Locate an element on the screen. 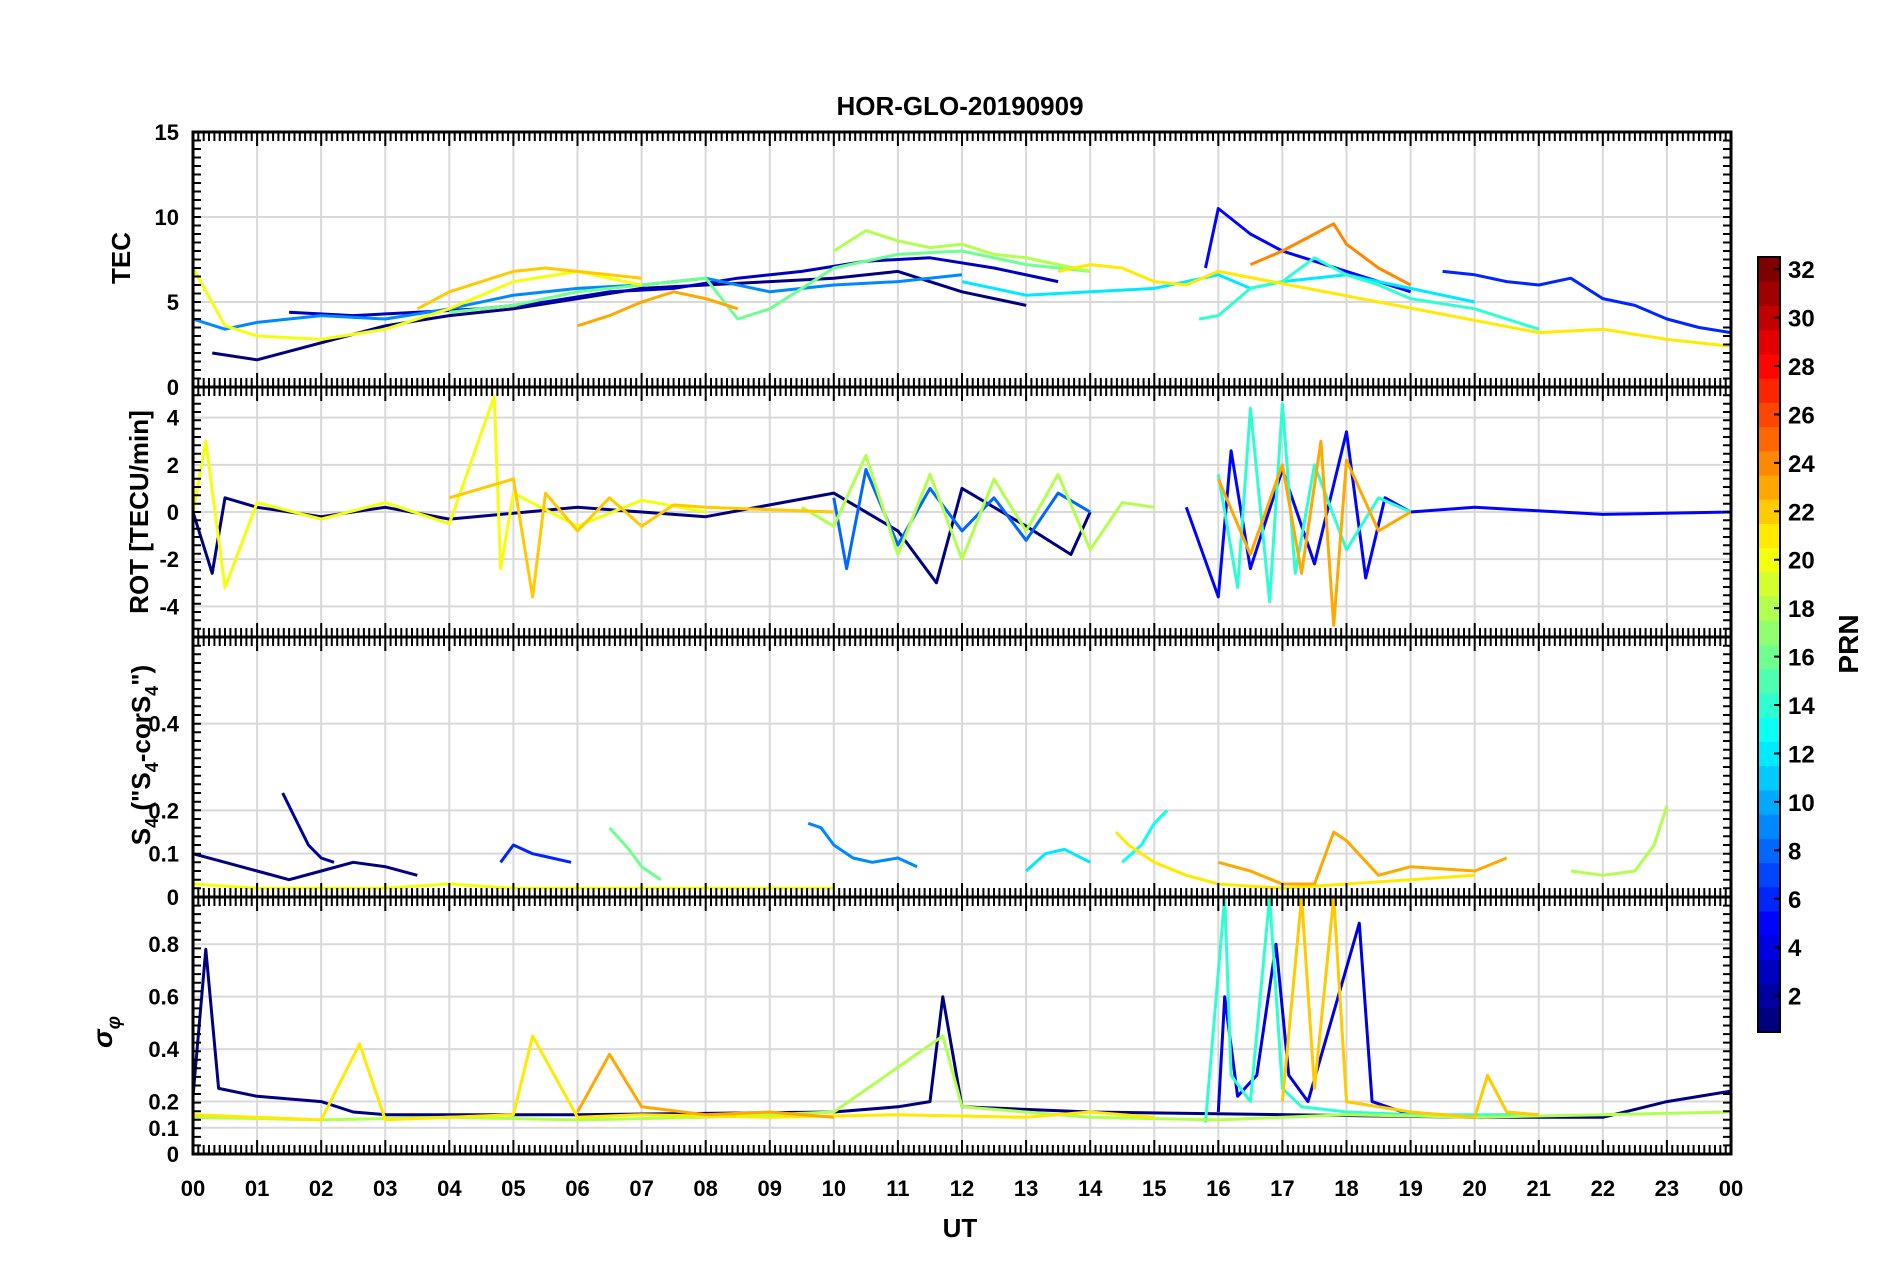  x-axis-label: UT is located at coordinates (960, 1228).